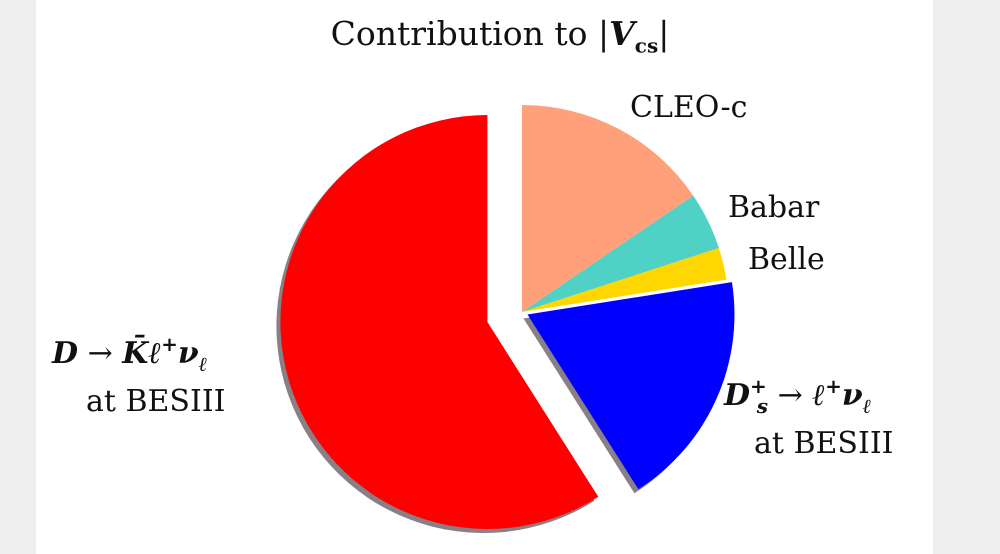 The image size is (1000, 554). Describe the element at coordinates (786, 259) in the screenshot. I see `label-belle: Belle` at that location.